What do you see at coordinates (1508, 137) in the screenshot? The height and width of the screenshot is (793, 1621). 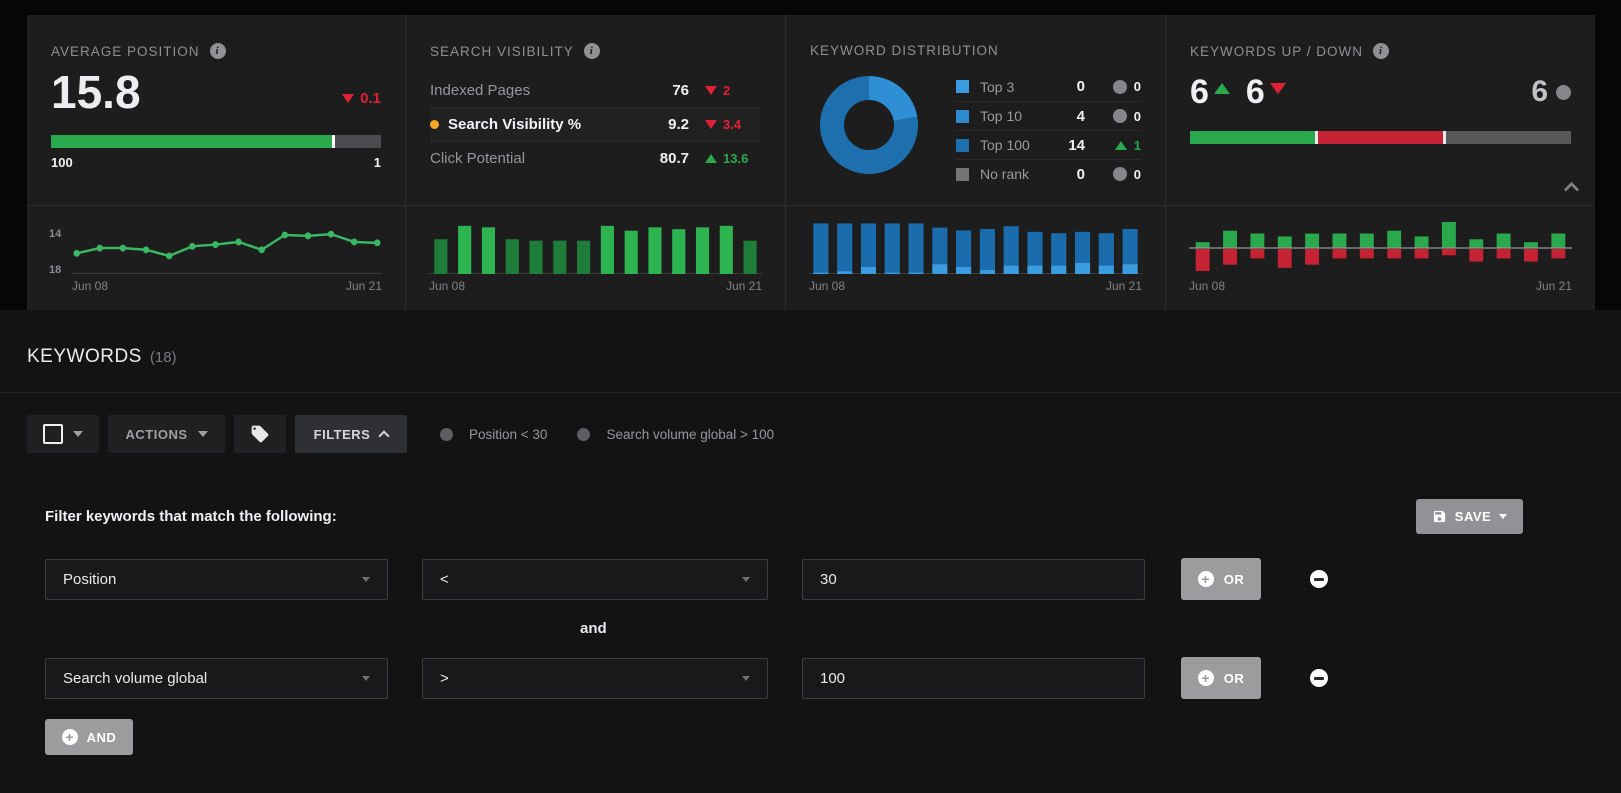 I see `updown-bar-unchanged` at bounding box center [1508, 137].